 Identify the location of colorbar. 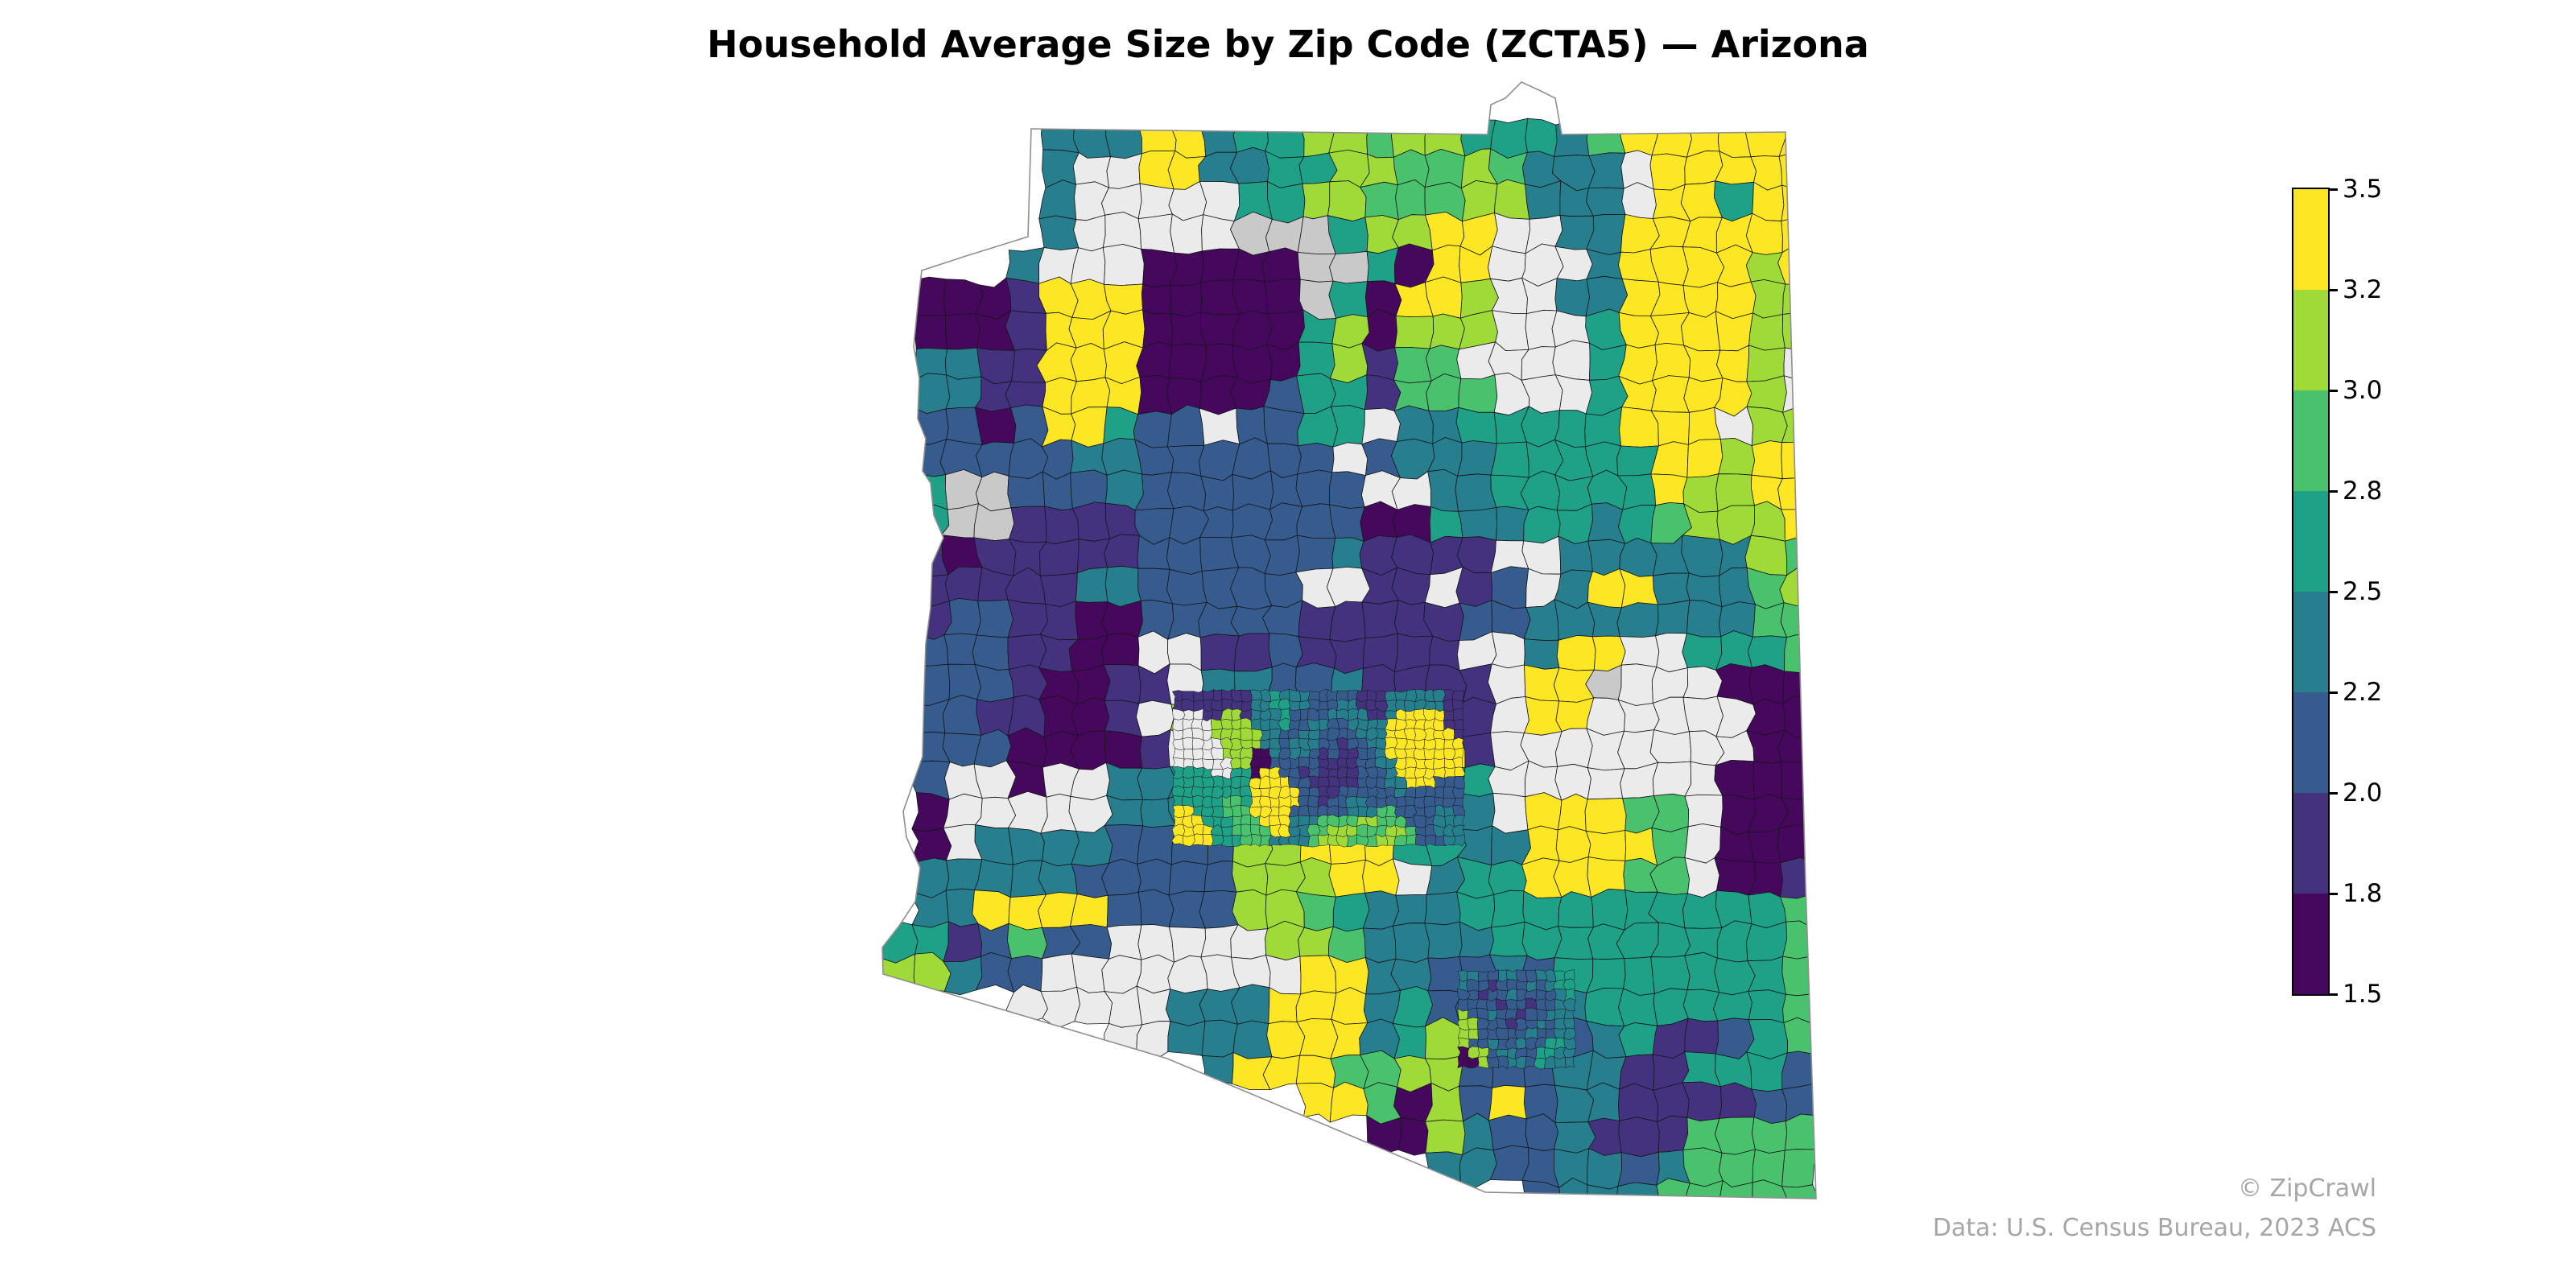
(2311, 592).